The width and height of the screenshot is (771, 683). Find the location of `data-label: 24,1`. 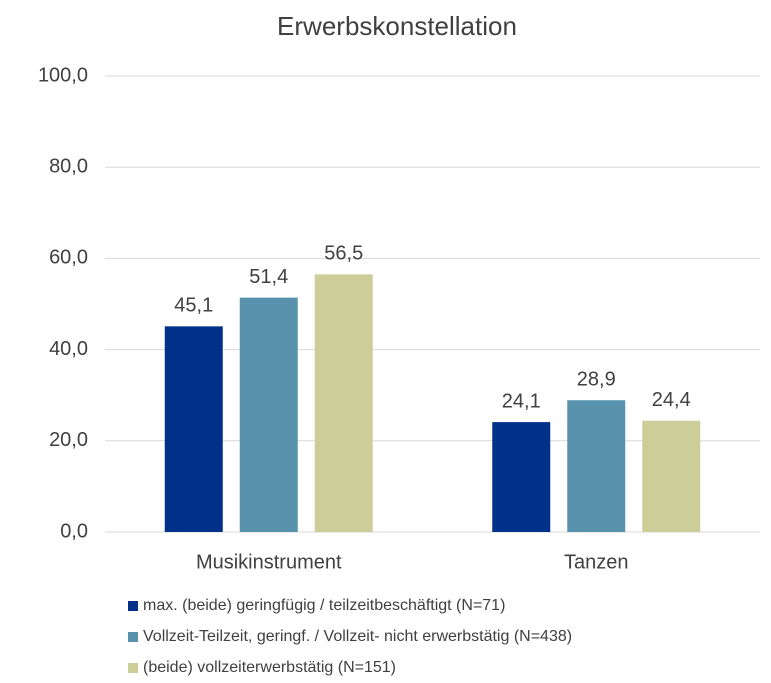

data-label: 24,1 is located at coordinates (521, 401).